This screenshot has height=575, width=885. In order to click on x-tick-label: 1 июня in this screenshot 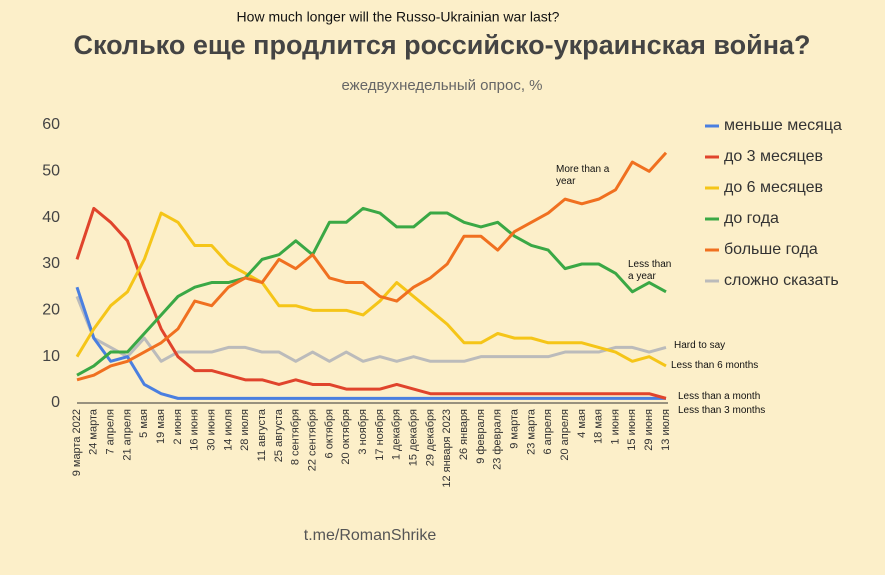, I will do `click(615, 427)`.